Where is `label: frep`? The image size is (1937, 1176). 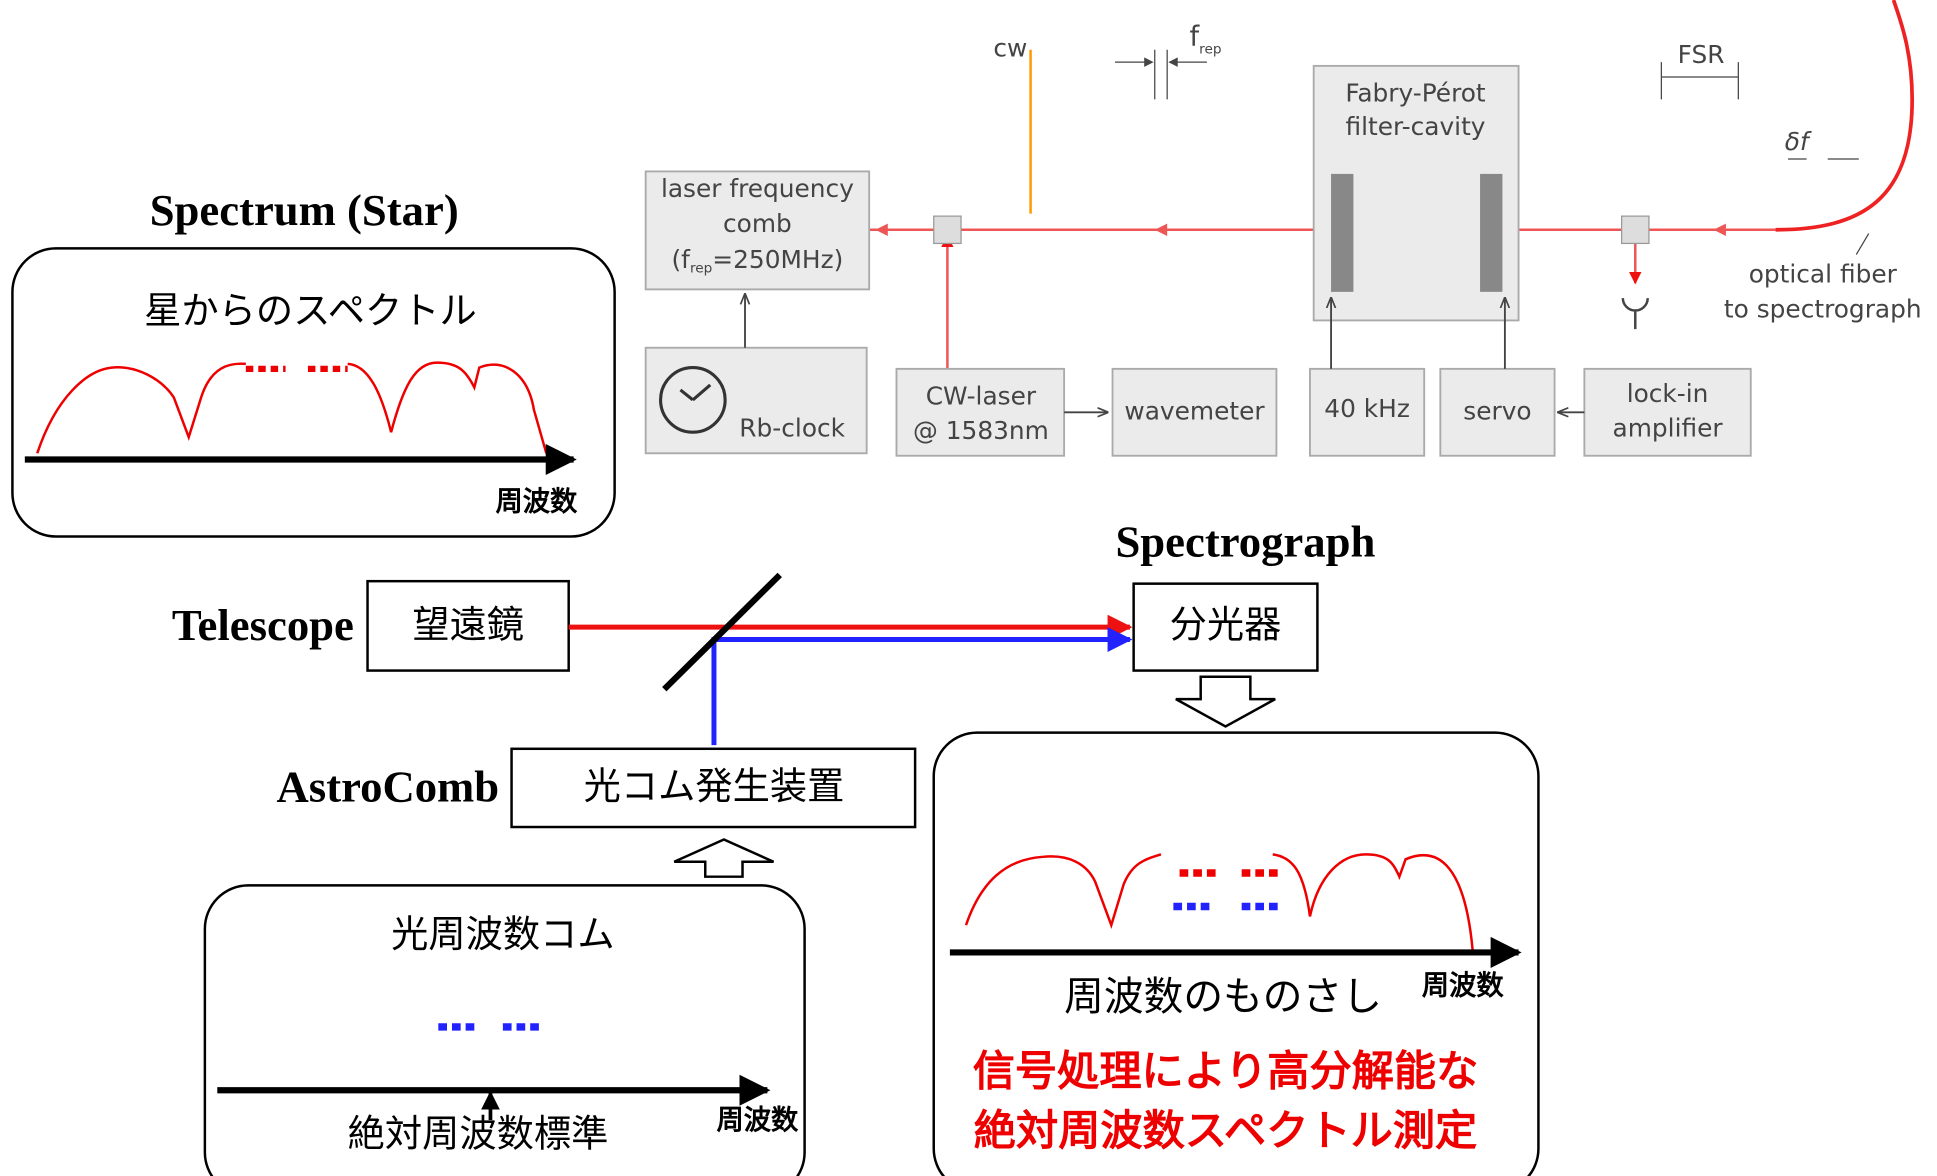
label: frep is located at coordinates (1206, 39).